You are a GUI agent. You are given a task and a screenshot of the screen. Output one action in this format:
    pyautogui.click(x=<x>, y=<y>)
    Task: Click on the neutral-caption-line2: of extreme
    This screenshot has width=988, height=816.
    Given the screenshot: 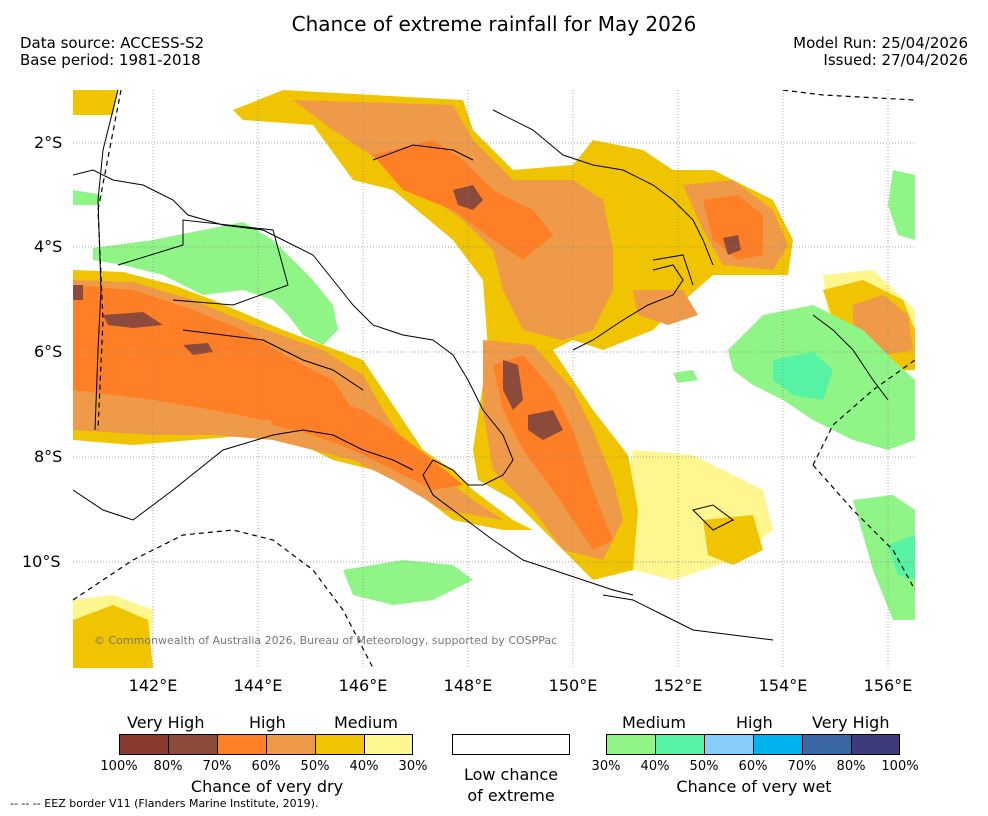 What is the action you would take?
    pyautogui.click(x=511, y=795)
    